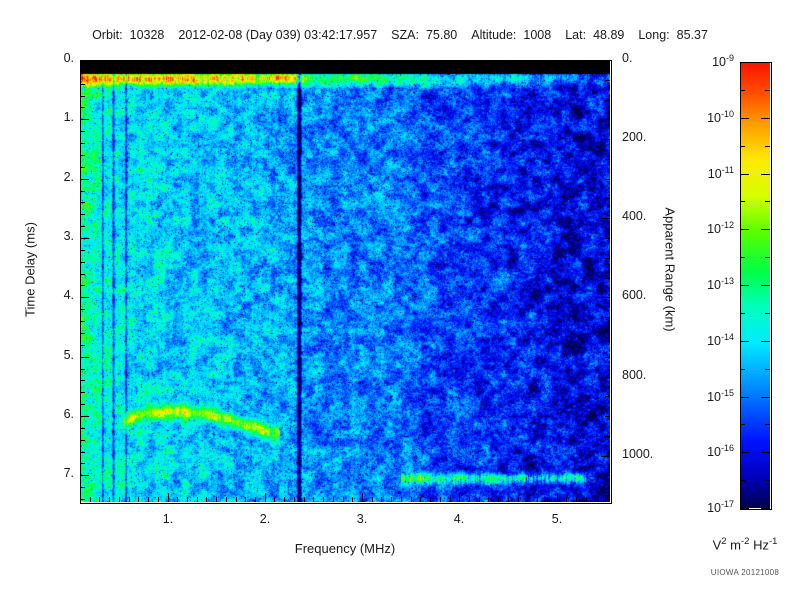 The height and width of the screenshot is (600, 800). What do you see at coordinates (107, 35) in the screenshot?
I see `orbit-label: Orbit:` at bounding box center [107, 35].